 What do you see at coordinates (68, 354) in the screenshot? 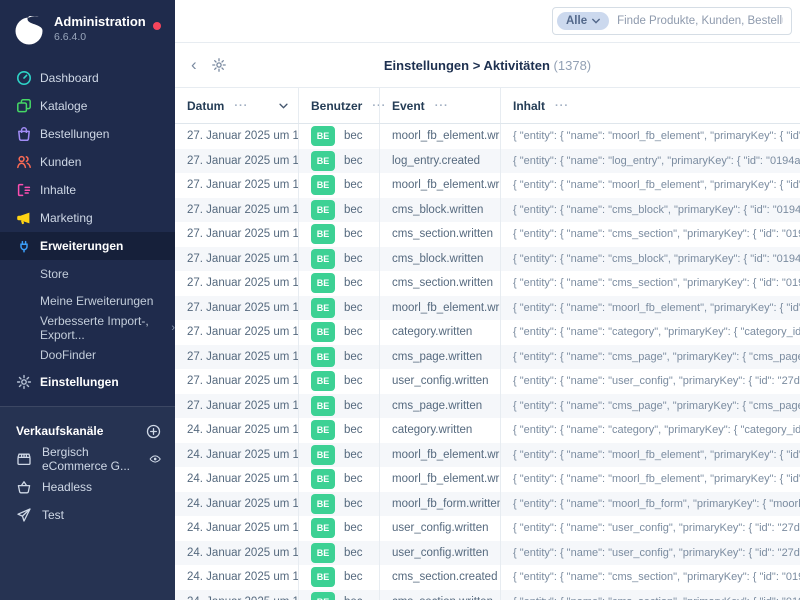
I see `sidebar-subitem-doofinder: DooFinder` at bounding box center [68, 354].